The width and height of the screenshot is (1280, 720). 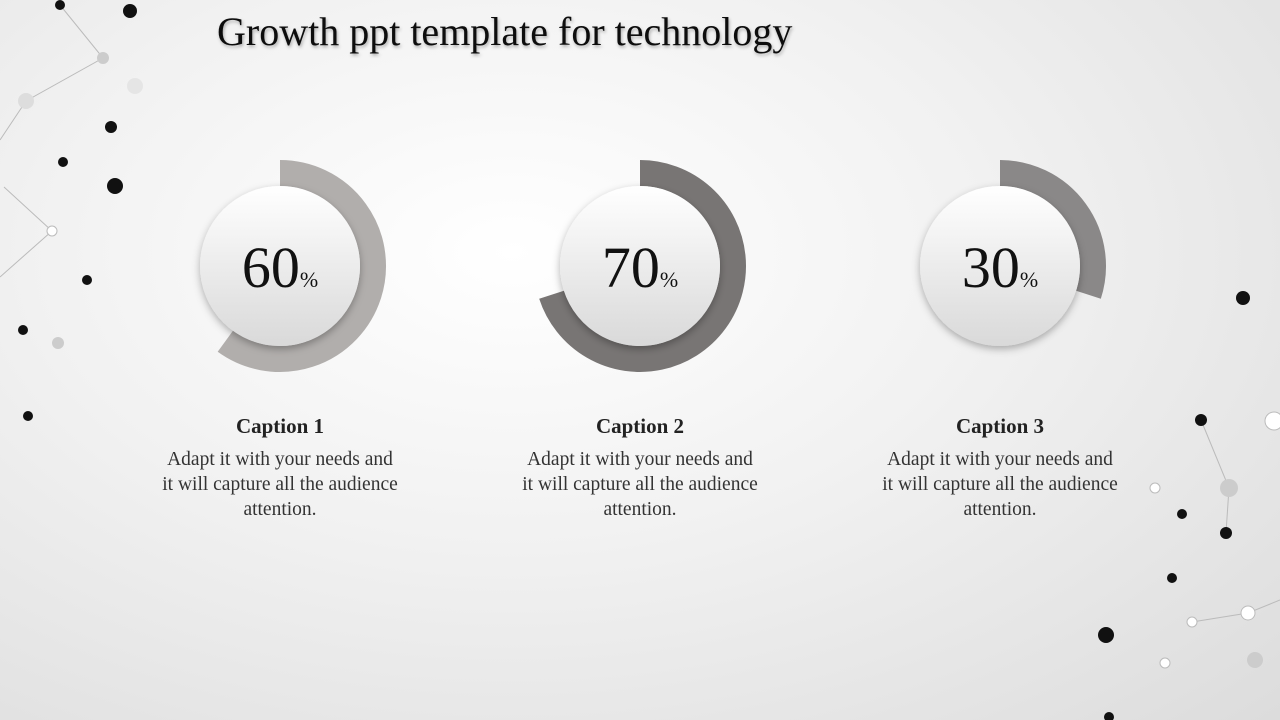 I want to click on value-label: 30%, so click(x=1000, y=267).